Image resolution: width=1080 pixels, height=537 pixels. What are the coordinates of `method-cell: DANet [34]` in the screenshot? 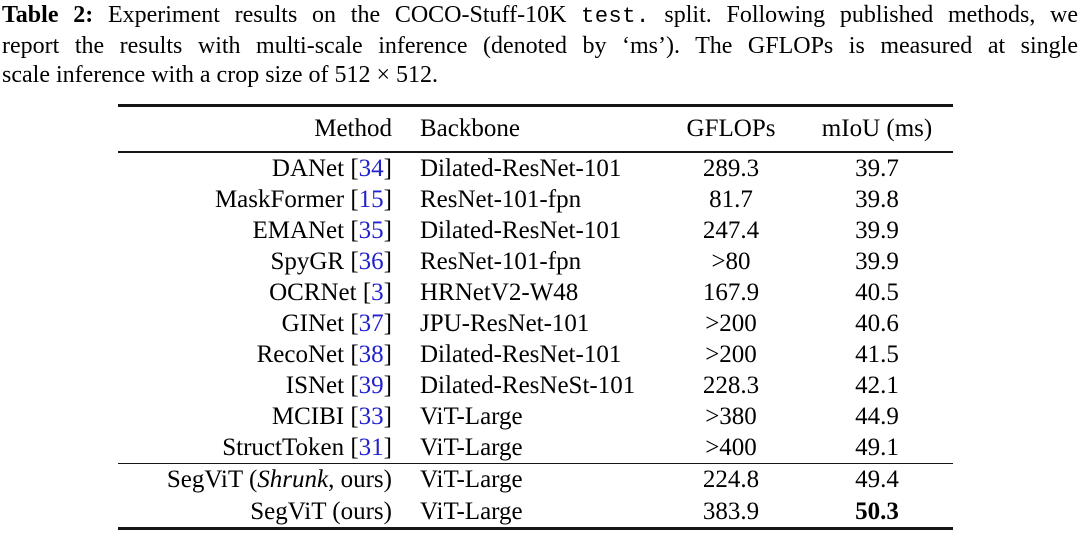 It's located at (331, 168).